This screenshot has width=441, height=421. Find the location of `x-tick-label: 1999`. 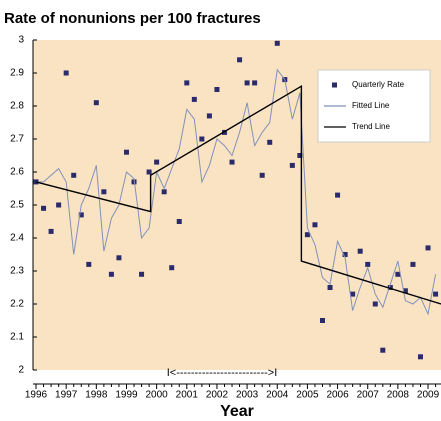

x-tick-label: 1999 is located at coordinates (126, 395).